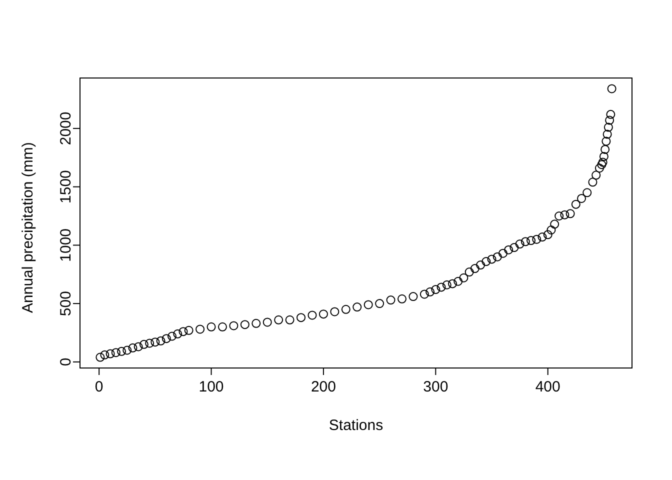 The height and width of the screenshot is (480, 672). I want to click on y-tick-label: 0, so click(65, 362).